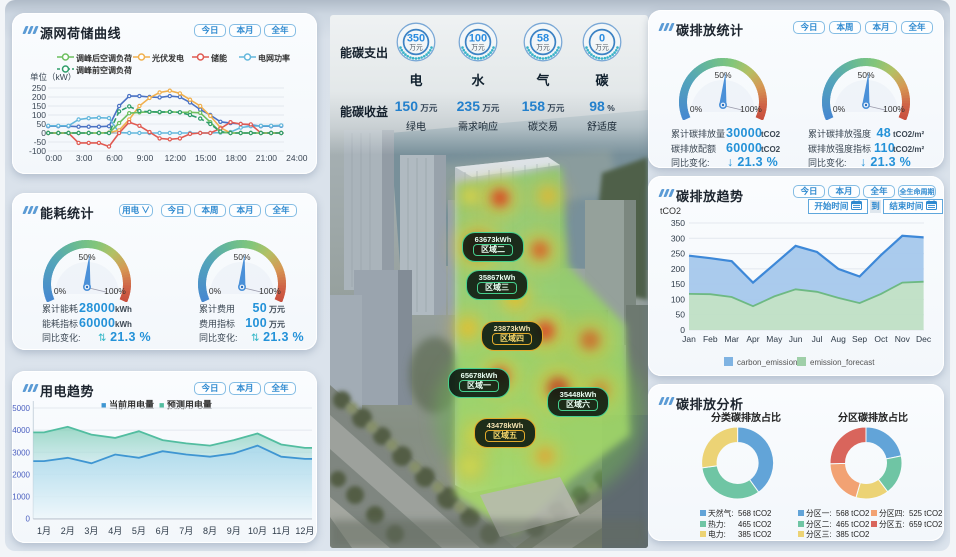  Describe the element at coordinates (236, 158) in the screenshot. I see `svg-text: 18:00` at that location.